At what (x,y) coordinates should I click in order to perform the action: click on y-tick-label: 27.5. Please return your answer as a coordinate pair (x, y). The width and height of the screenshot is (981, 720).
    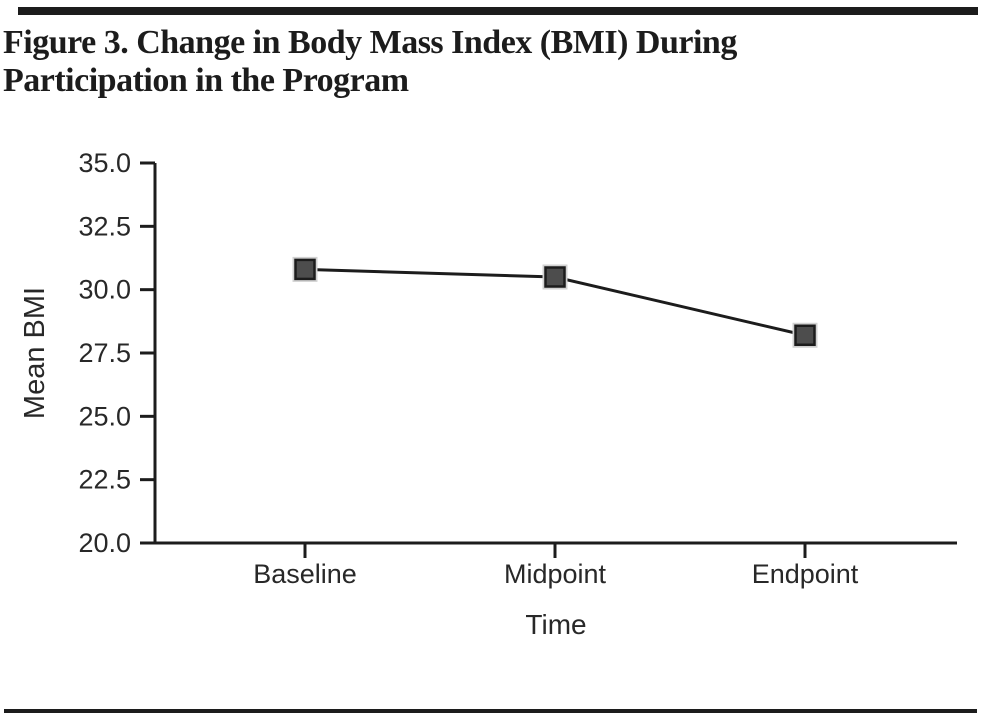
    Looking at the image, I should click on (104, 353).